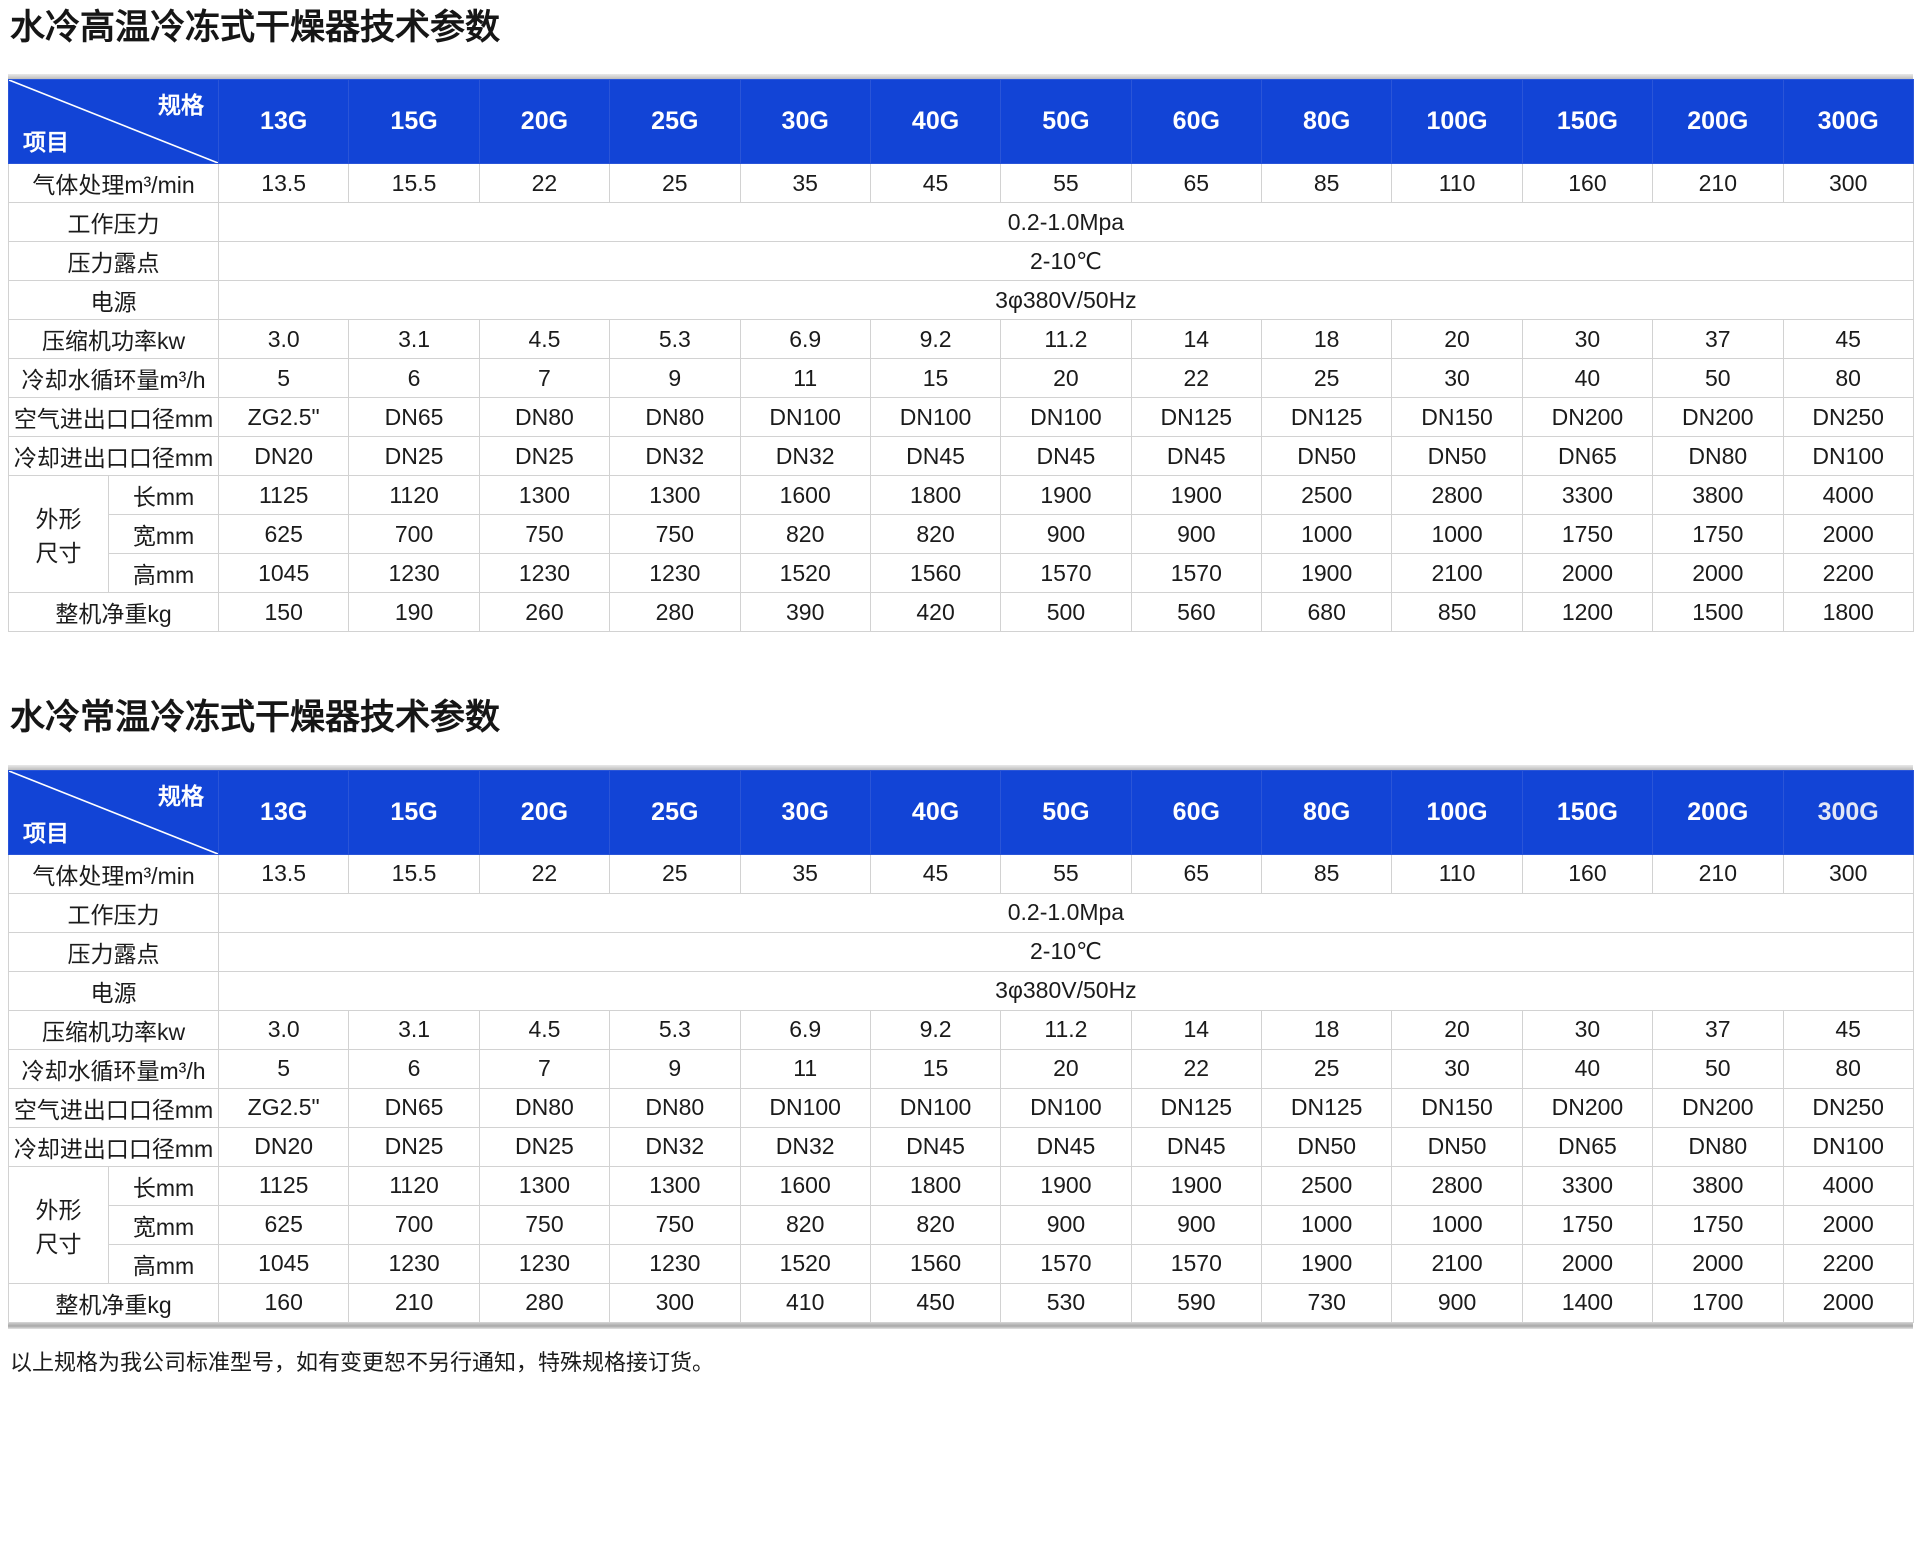 This screenshot has height=1548, width=1920. Describe the element at coordinates (1718, 456) in the screenshot. I see `cell-value: DN80` at that location.